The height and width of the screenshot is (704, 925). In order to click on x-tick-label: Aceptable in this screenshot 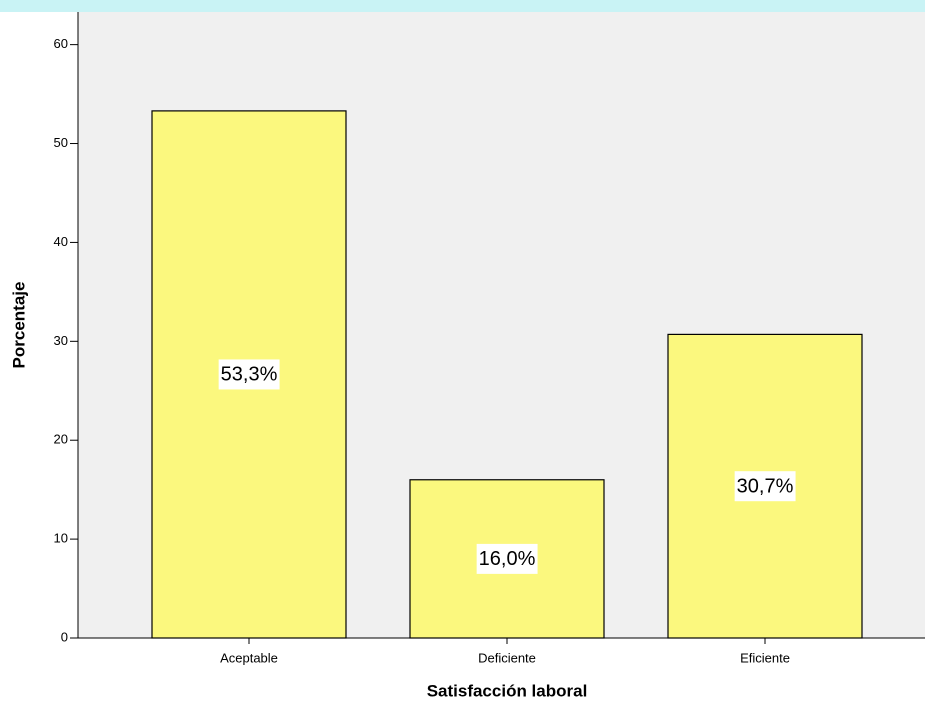, I will do `click(249, 657)`.